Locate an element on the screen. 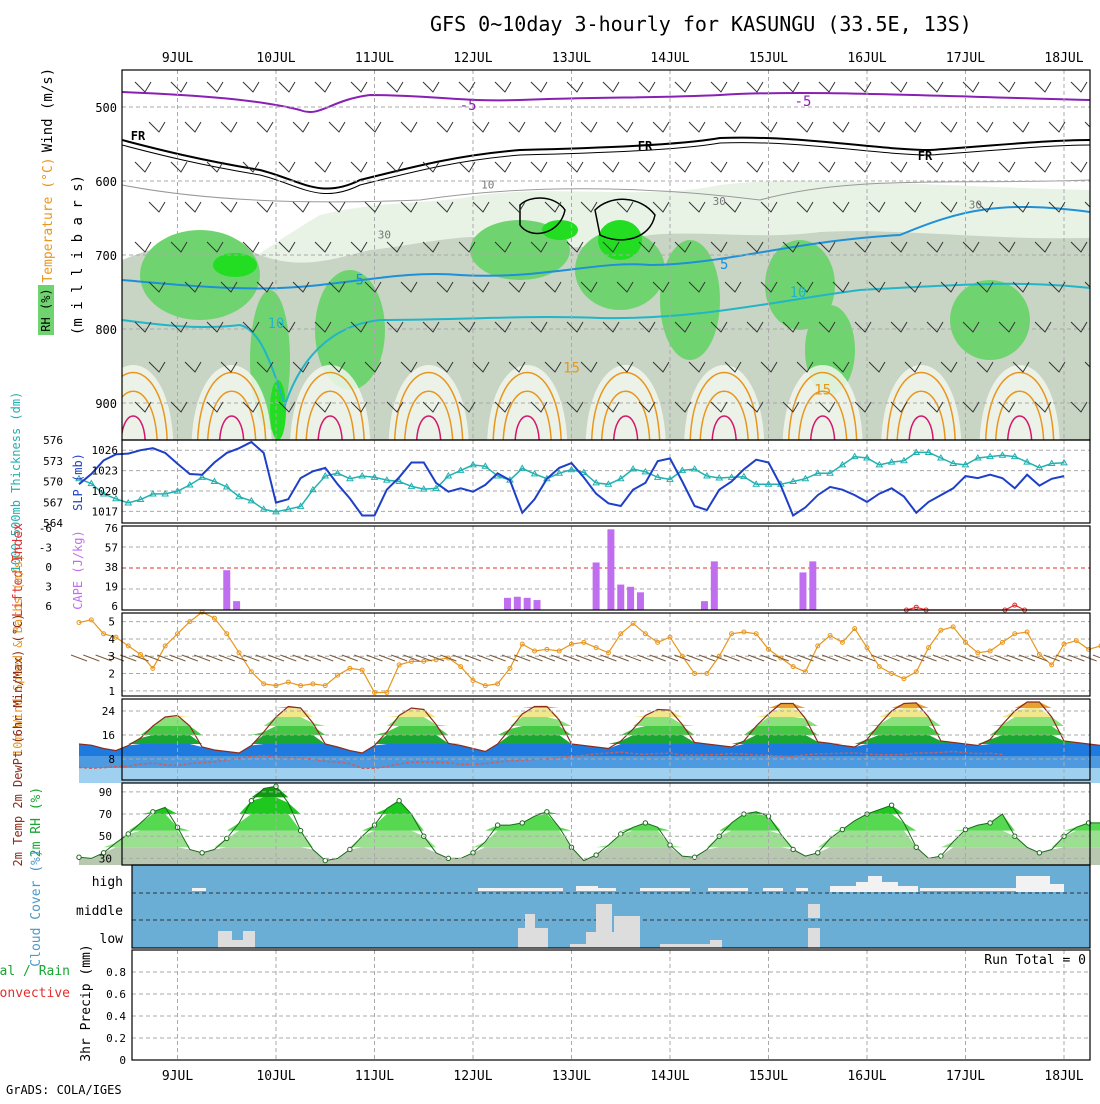 Image resolution: width=1100 pixels, height=1104 pixels. li-tick-label: -6 is located at coordinates (45, 528).